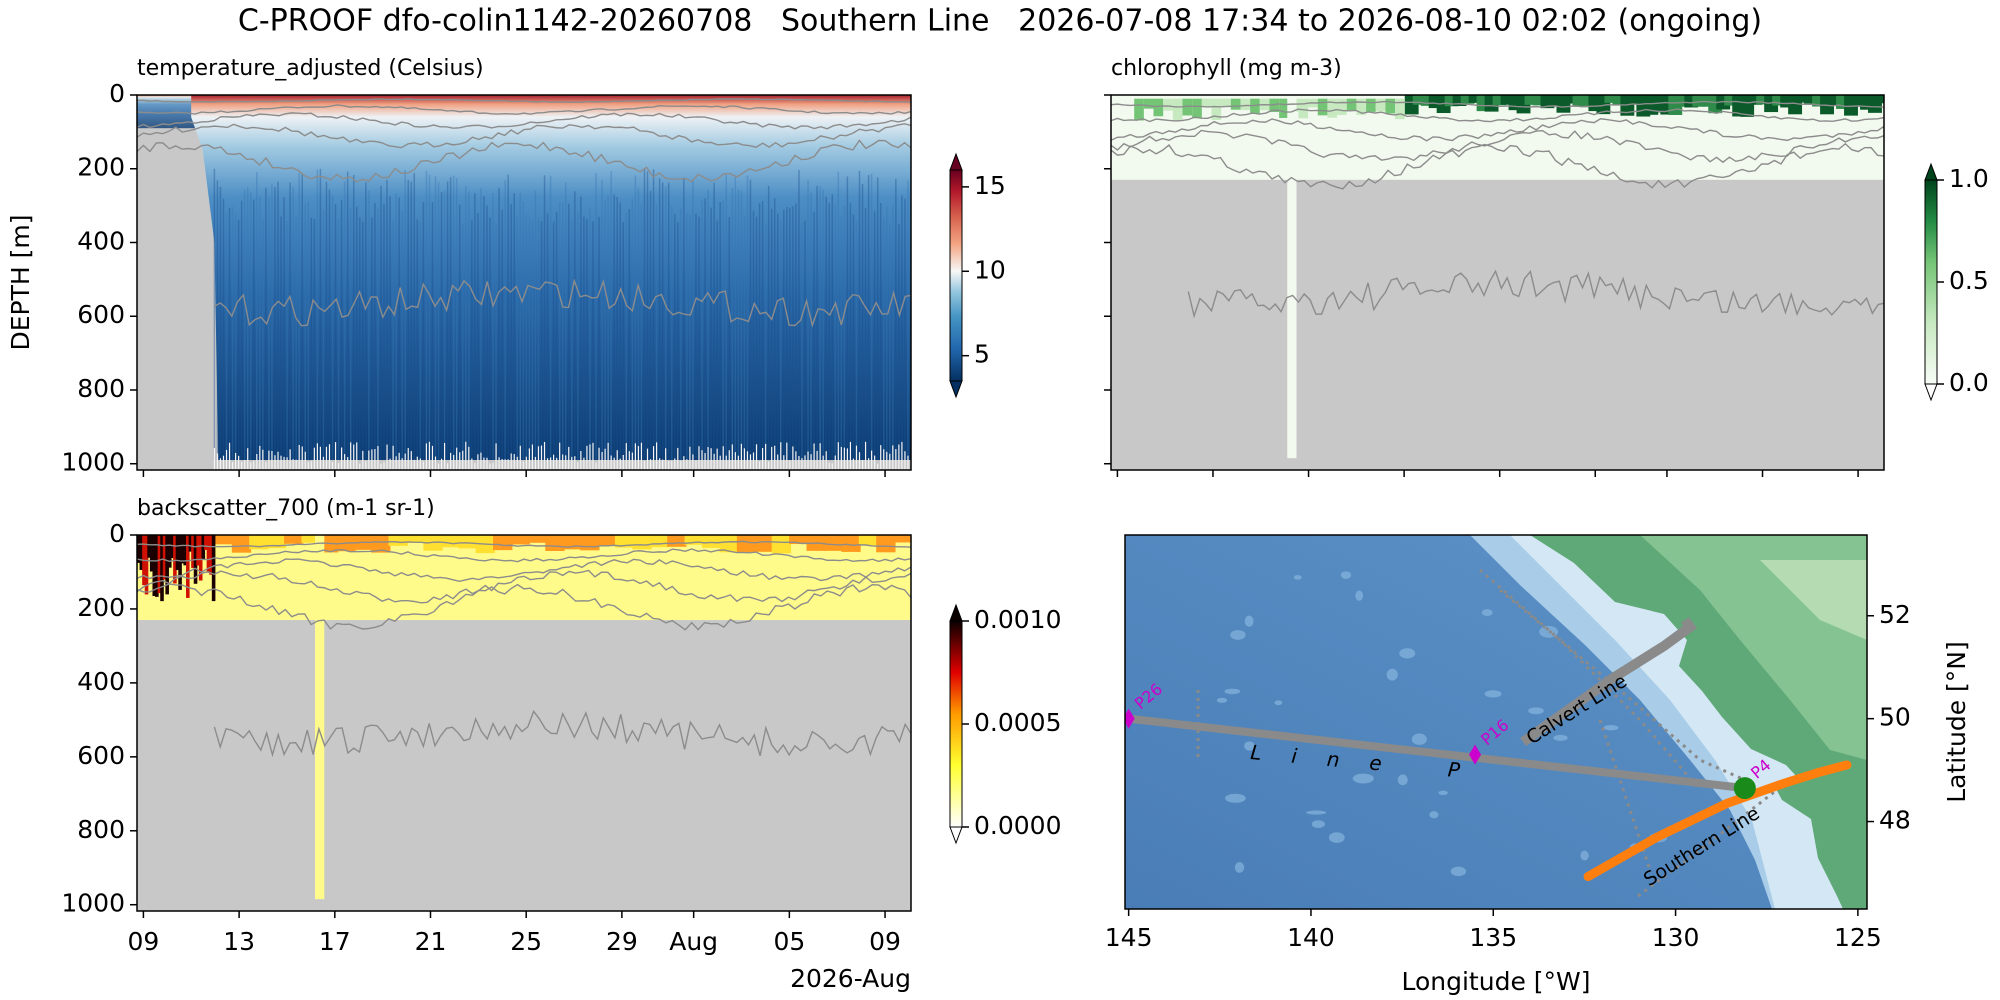 The width and height of the screenshot is (2000, 1000). Describe the element at coordinates (1437, 753) in the screenshot. I see `line-p-track` at that location.